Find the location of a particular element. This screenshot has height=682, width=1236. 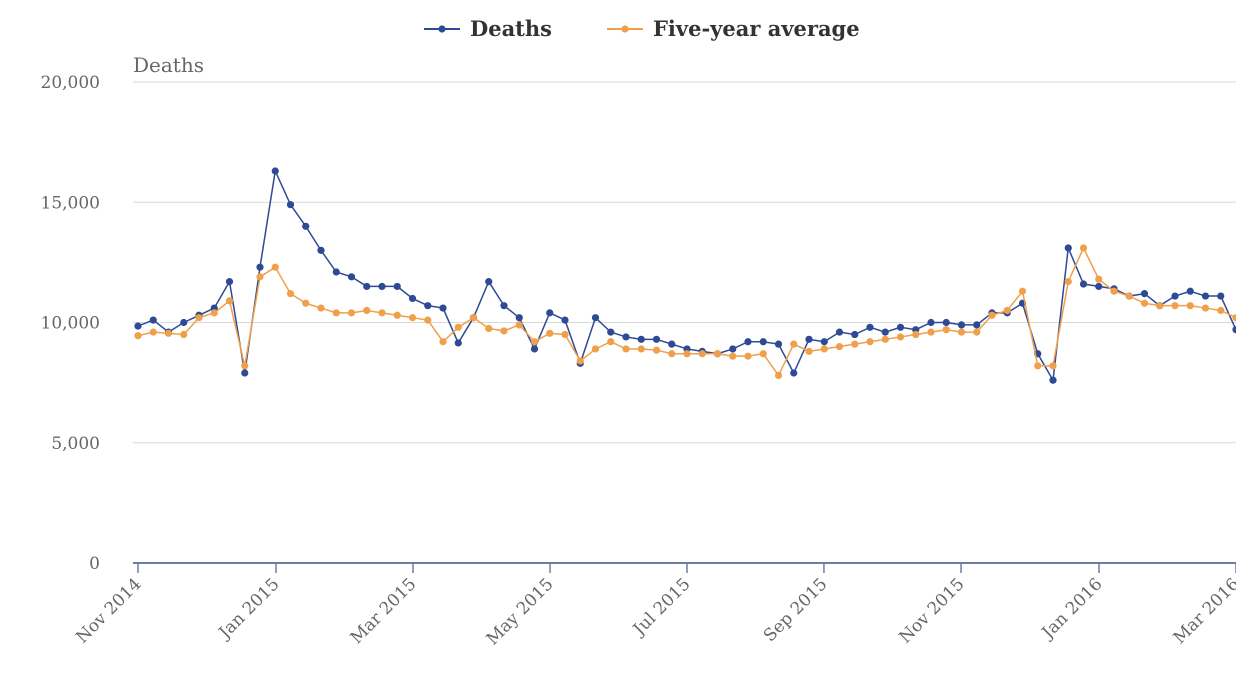

legend-item: Deaths is located at coordinates (488, 28).